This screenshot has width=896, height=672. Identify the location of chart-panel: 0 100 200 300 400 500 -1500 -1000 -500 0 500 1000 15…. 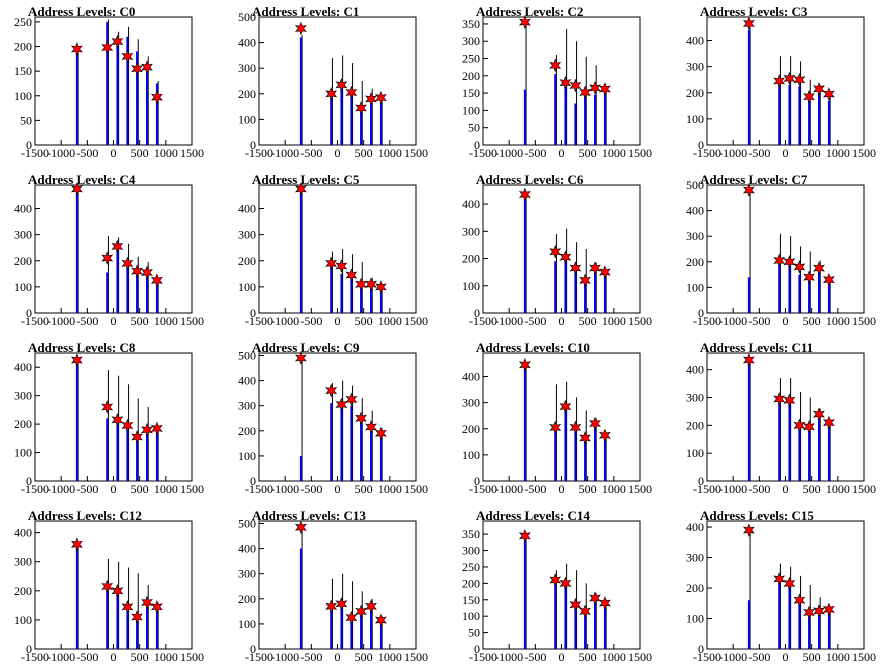
(336, 420).